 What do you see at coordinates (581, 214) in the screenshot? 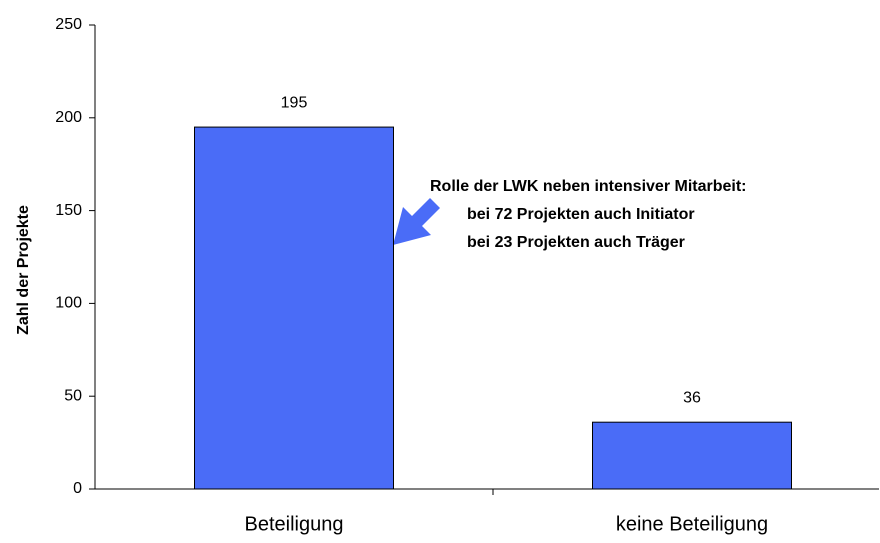
I see `annotation-line: bei 72 Projekten auch Initiator` at bounding box center [581, 214].